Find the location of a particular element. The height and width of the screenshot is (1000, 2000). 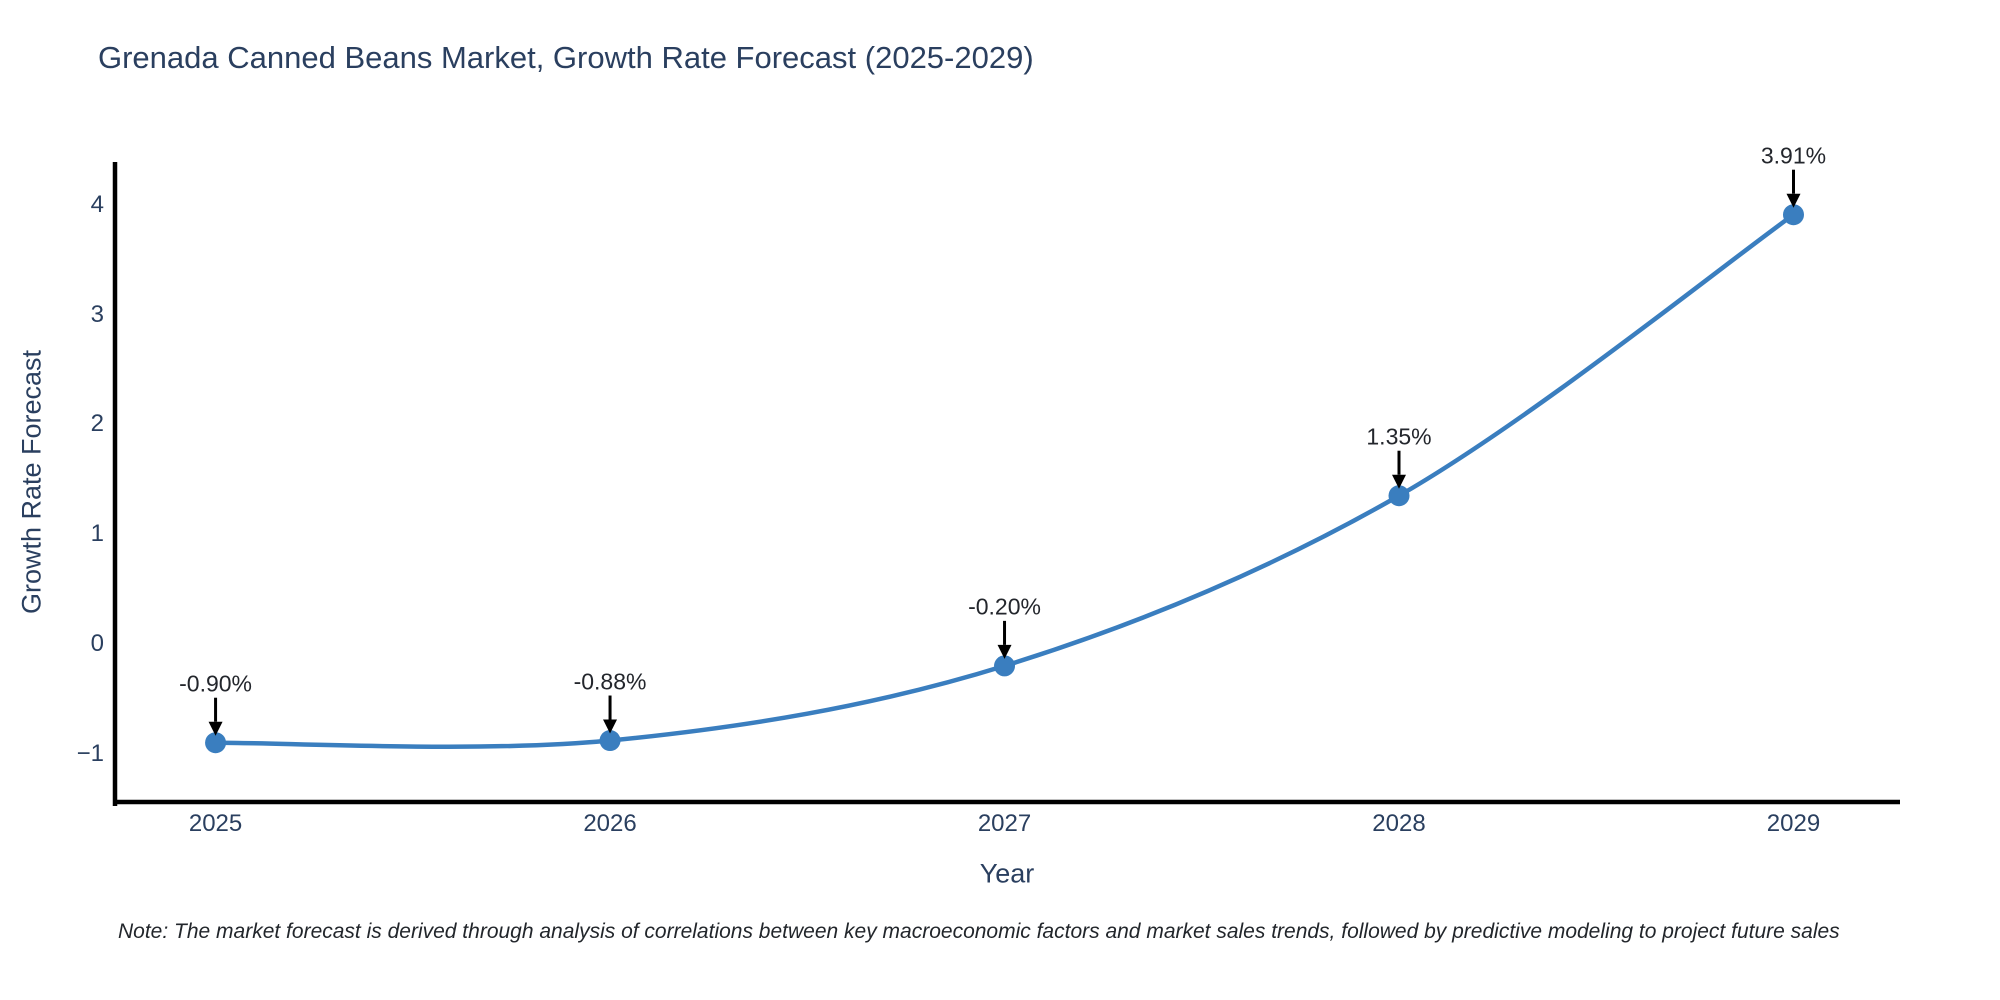

x-axis-title: Year is located at coordinates (1007, 873).